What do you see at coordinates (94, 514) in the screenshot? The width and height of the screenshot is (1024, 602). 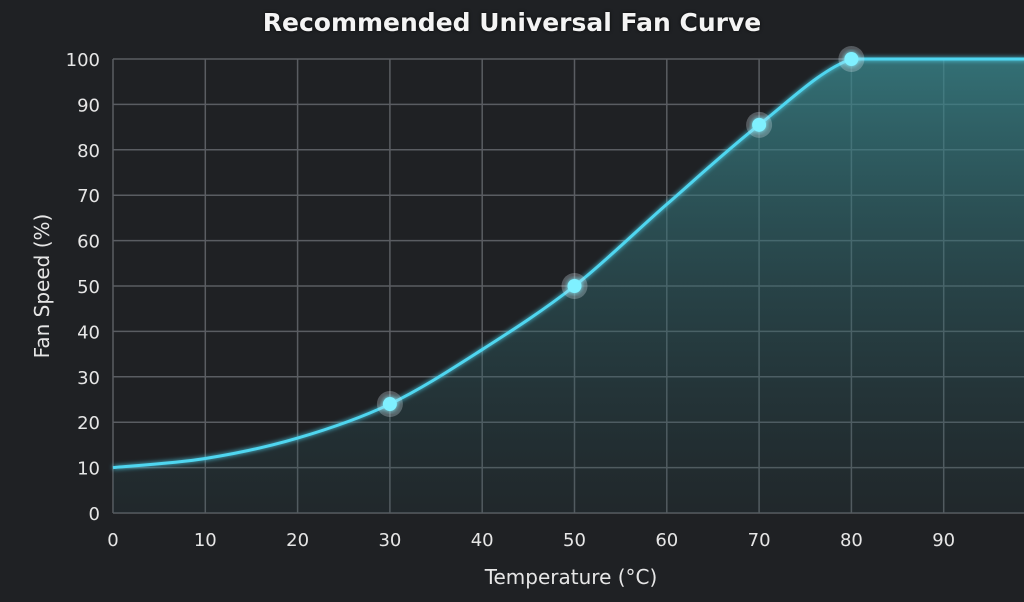 I see `y-tick-label: 0` at bounding box center [94, 514].